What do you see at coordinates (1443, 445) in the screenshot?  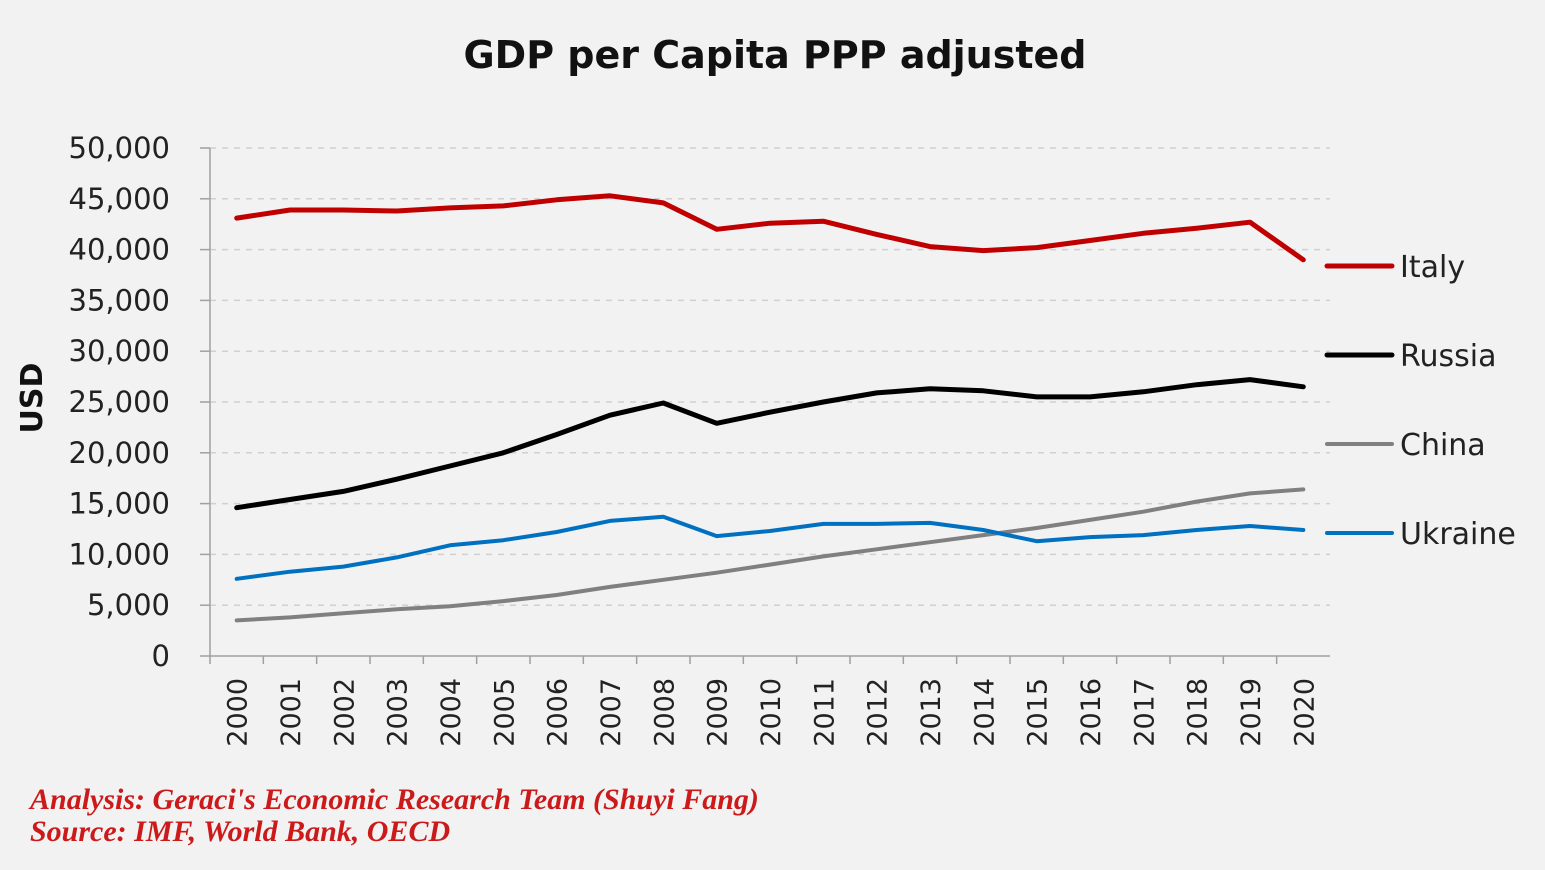 I see `legend-label-china: China` at bounding box center [1443, 445].